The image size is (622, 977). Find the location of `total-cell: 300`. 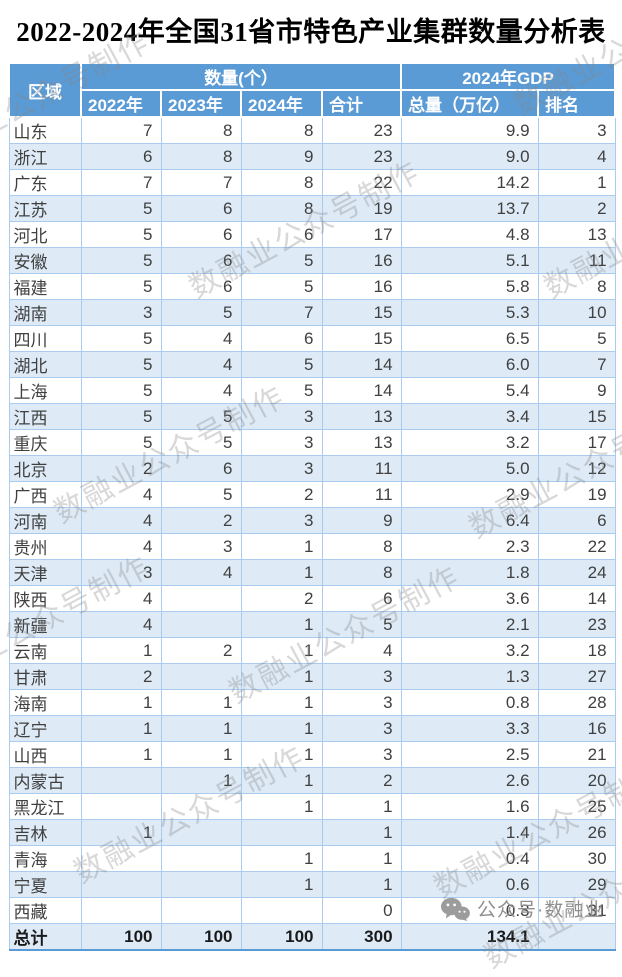

total-cell: 300 is located at coordinates (361, 937).